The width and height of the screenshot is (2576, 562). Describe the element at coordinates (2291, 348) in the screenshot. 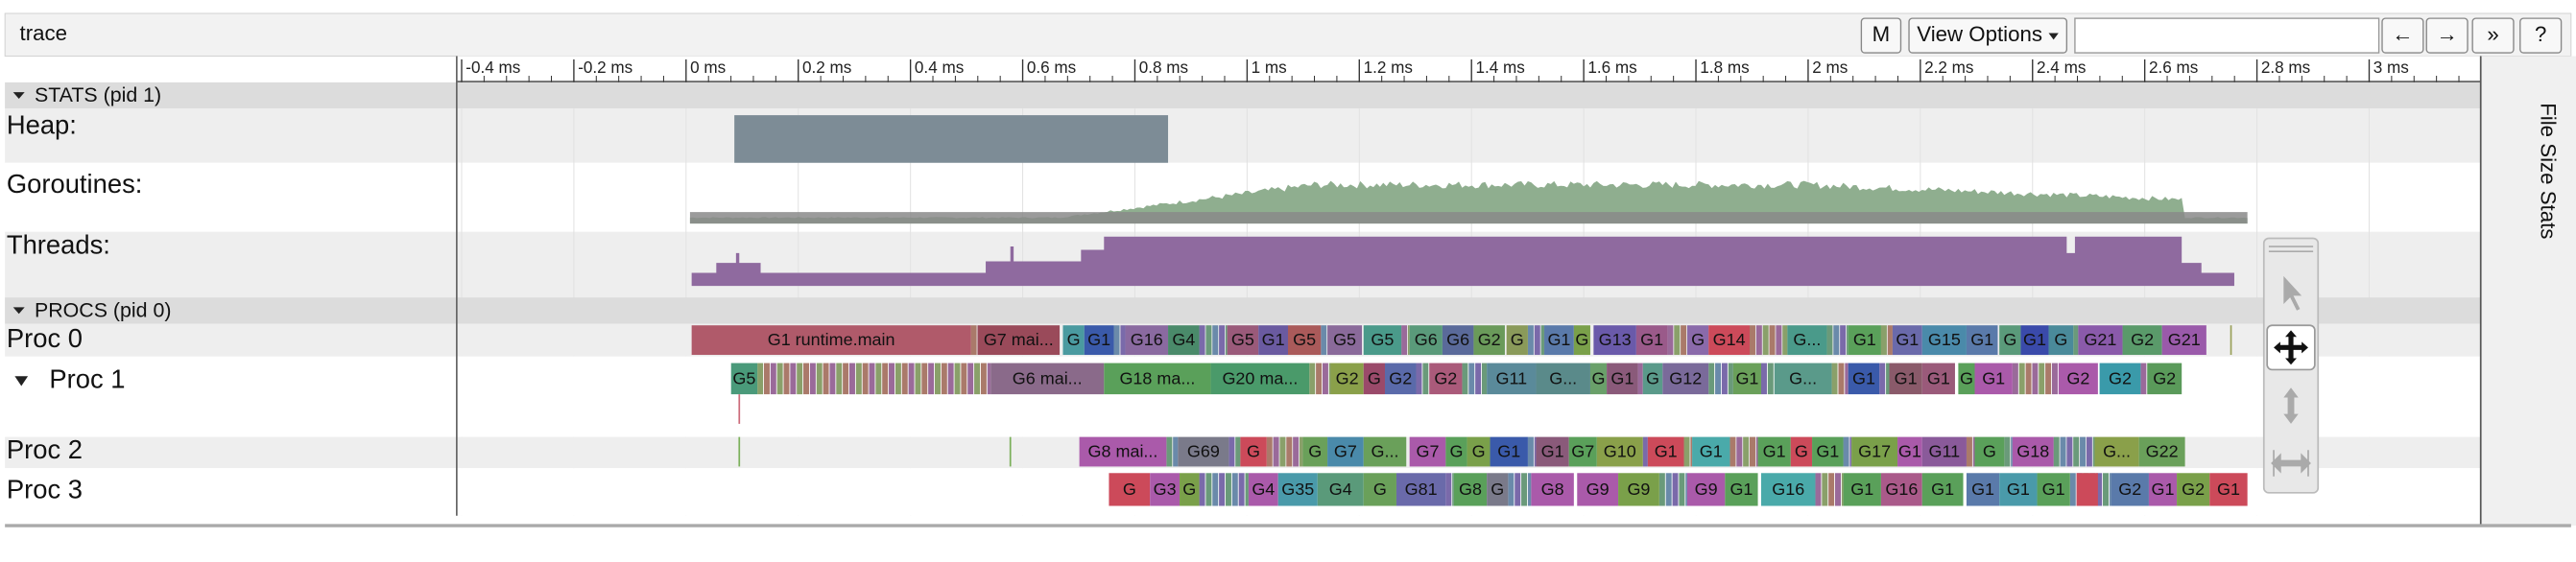

I see `pan-tool` at that location.